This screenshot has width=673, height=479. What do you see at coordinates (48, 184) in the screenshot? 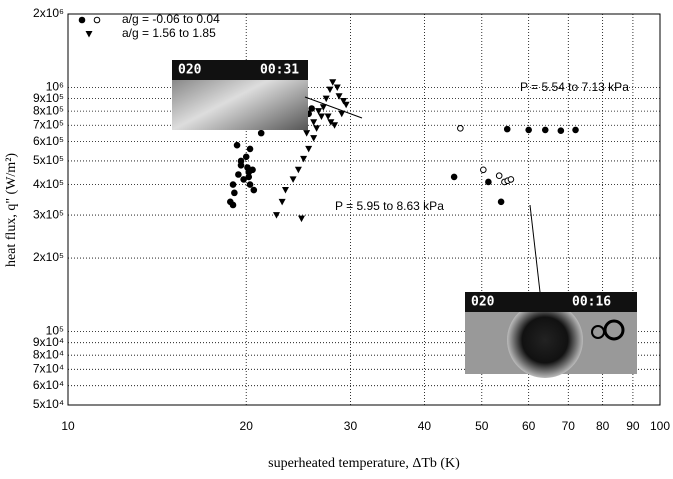
I see `y-tick-label: 4x10⁵` at bounding box center [48, 184].